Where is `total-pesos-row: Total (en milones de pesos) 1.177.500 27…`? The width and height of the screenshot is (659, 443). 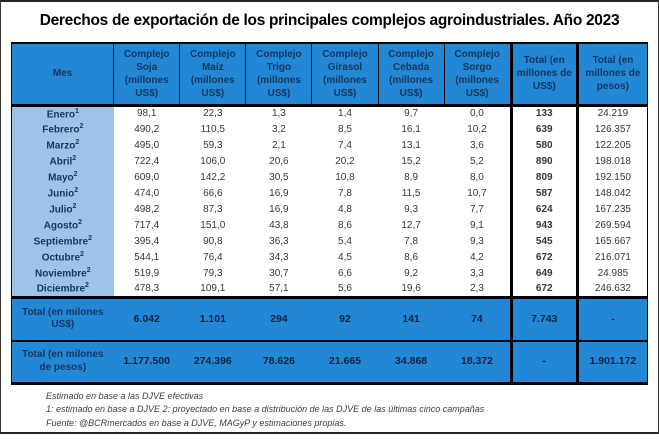 total-pesos-row: Total (en milones de pesos) 1.177.500 27… is located at coordinates (329, 362).